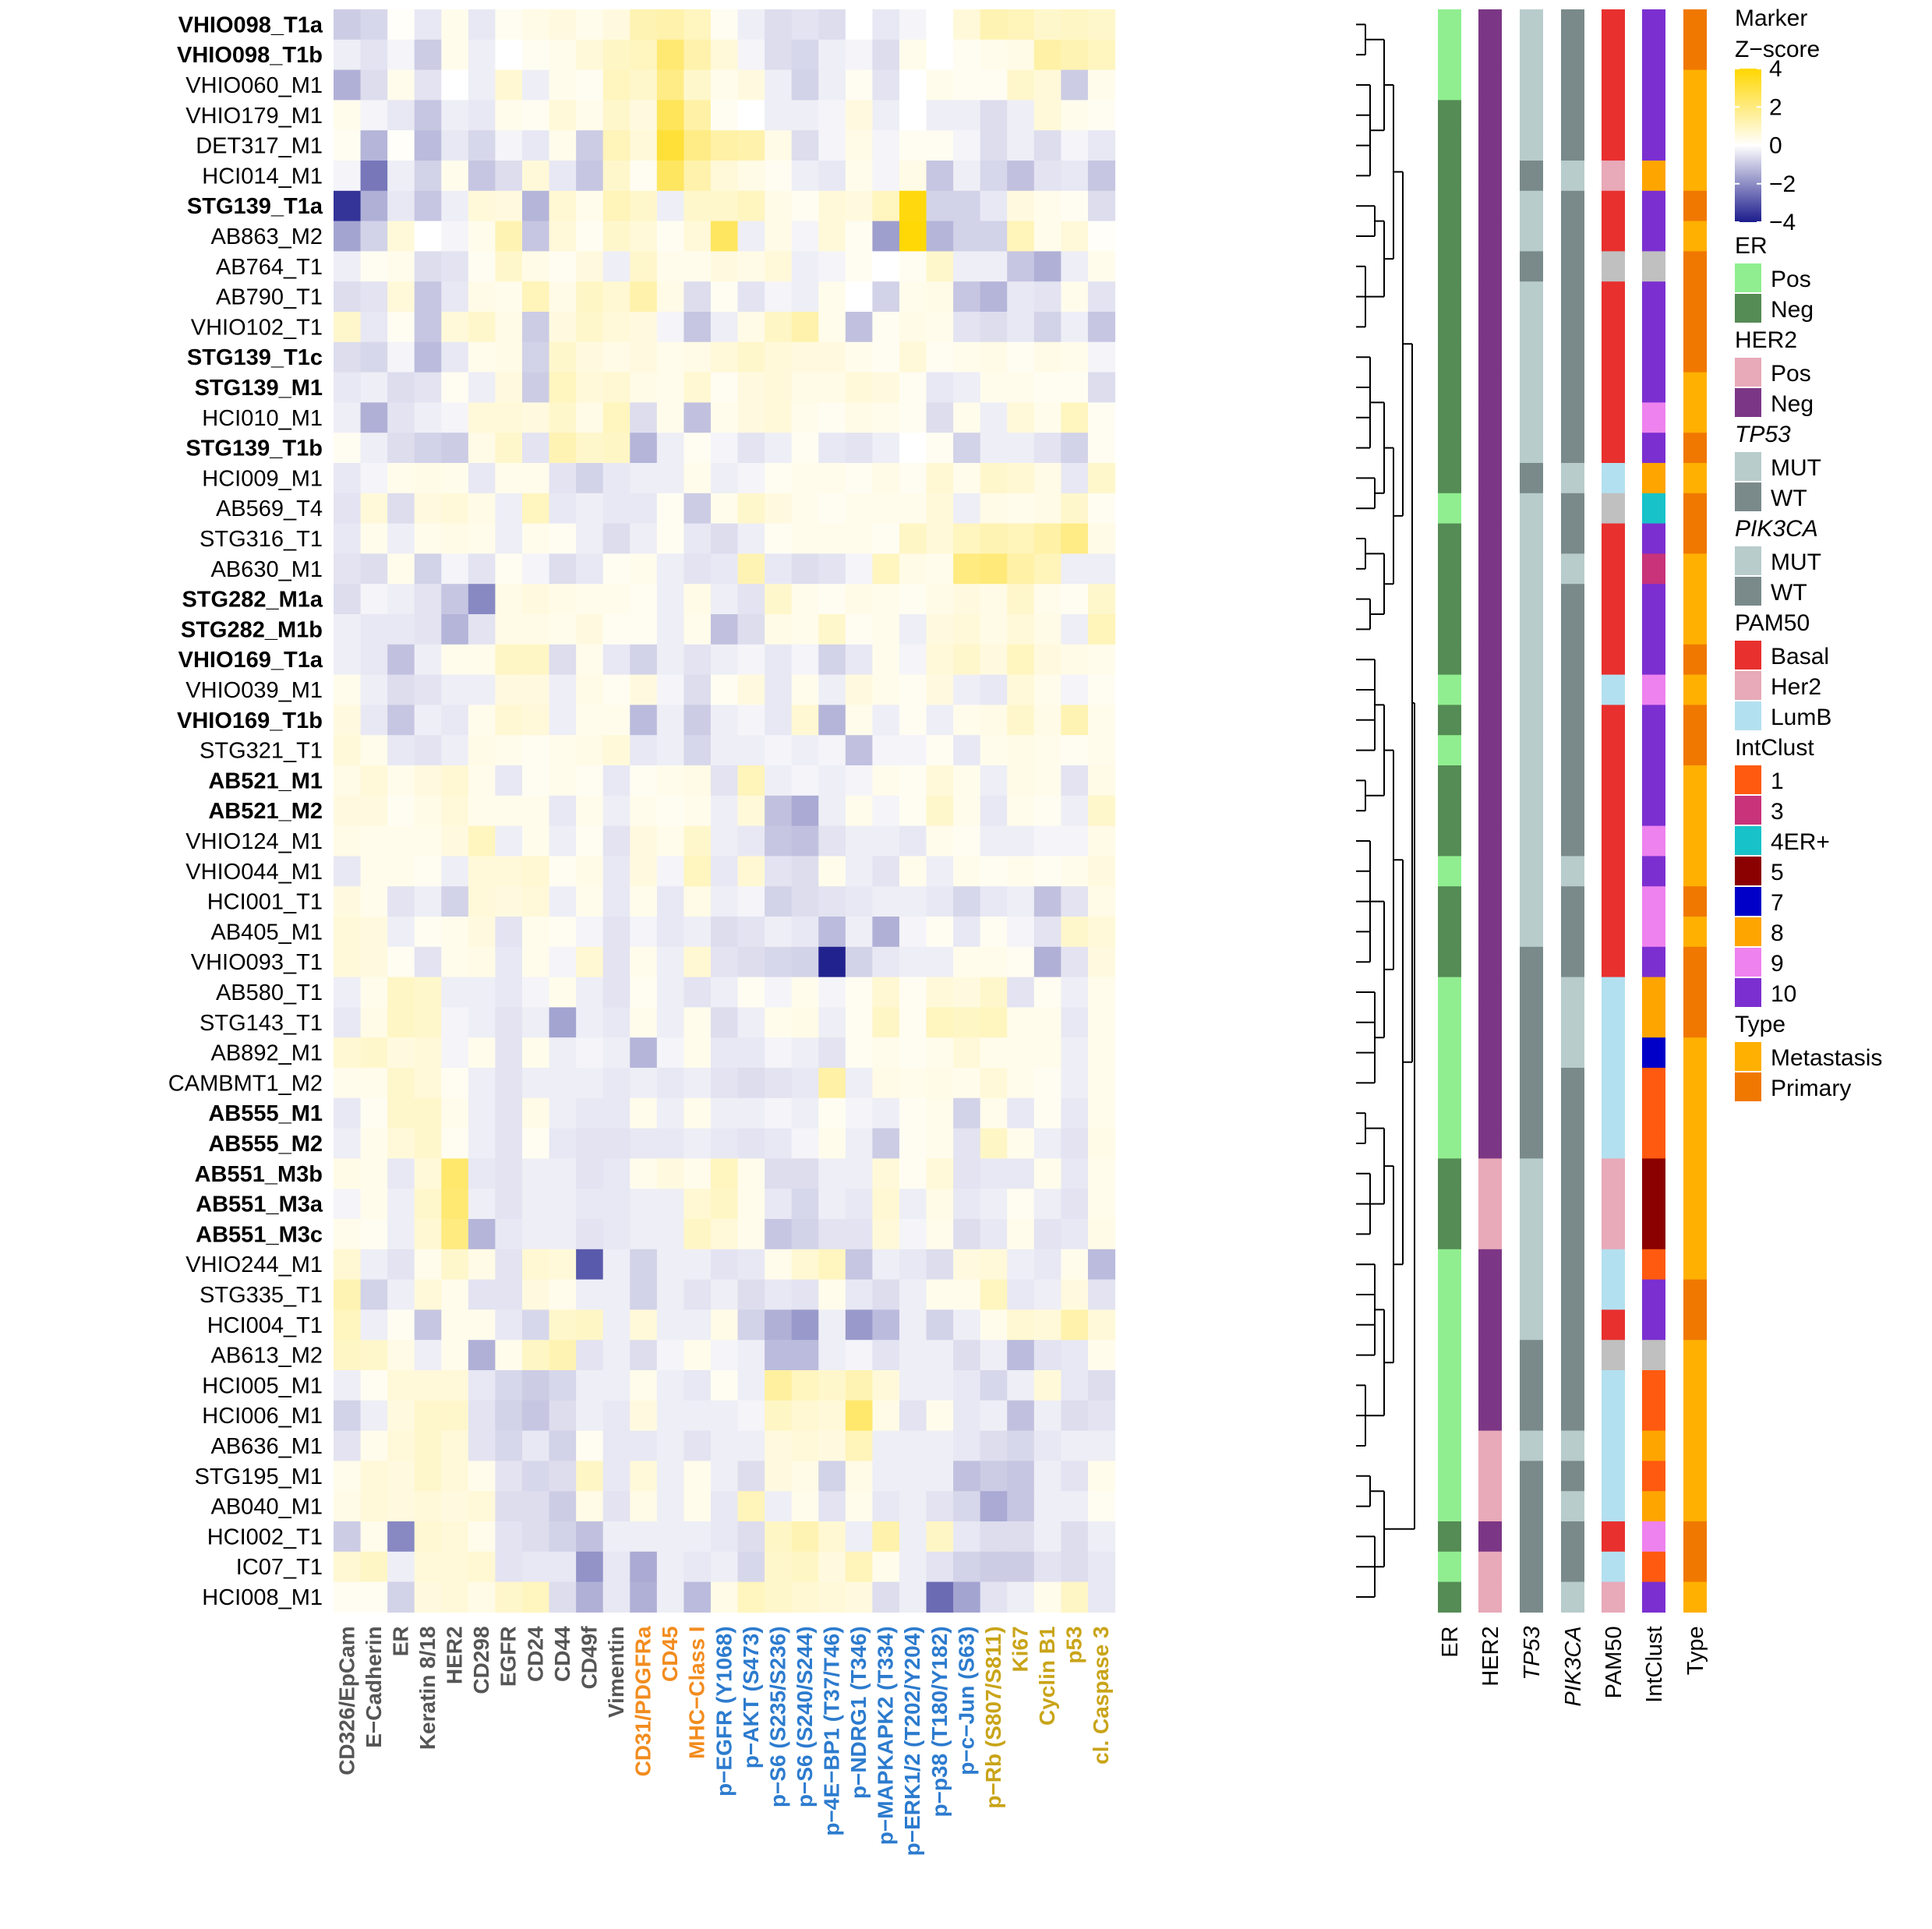 The height and width of the screenshot is (1929, 1932). I want to click on row-dendrogram, so click(1385, 810).